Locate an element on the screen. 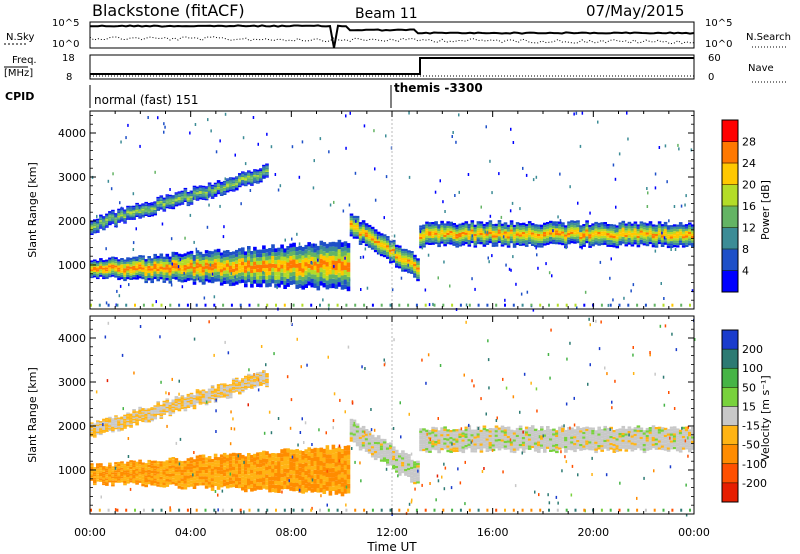  nsearch-tick-bottom: 10^0 is located at coordinates (718, 44).